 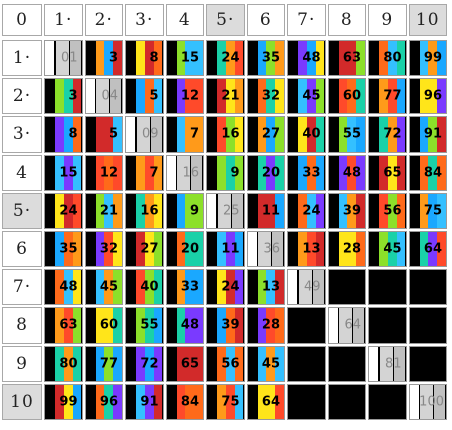 What do you see at coordinates (144, 134) in the screenshot?
I see `grid-cell: 09` at bounding box center [144, 134].